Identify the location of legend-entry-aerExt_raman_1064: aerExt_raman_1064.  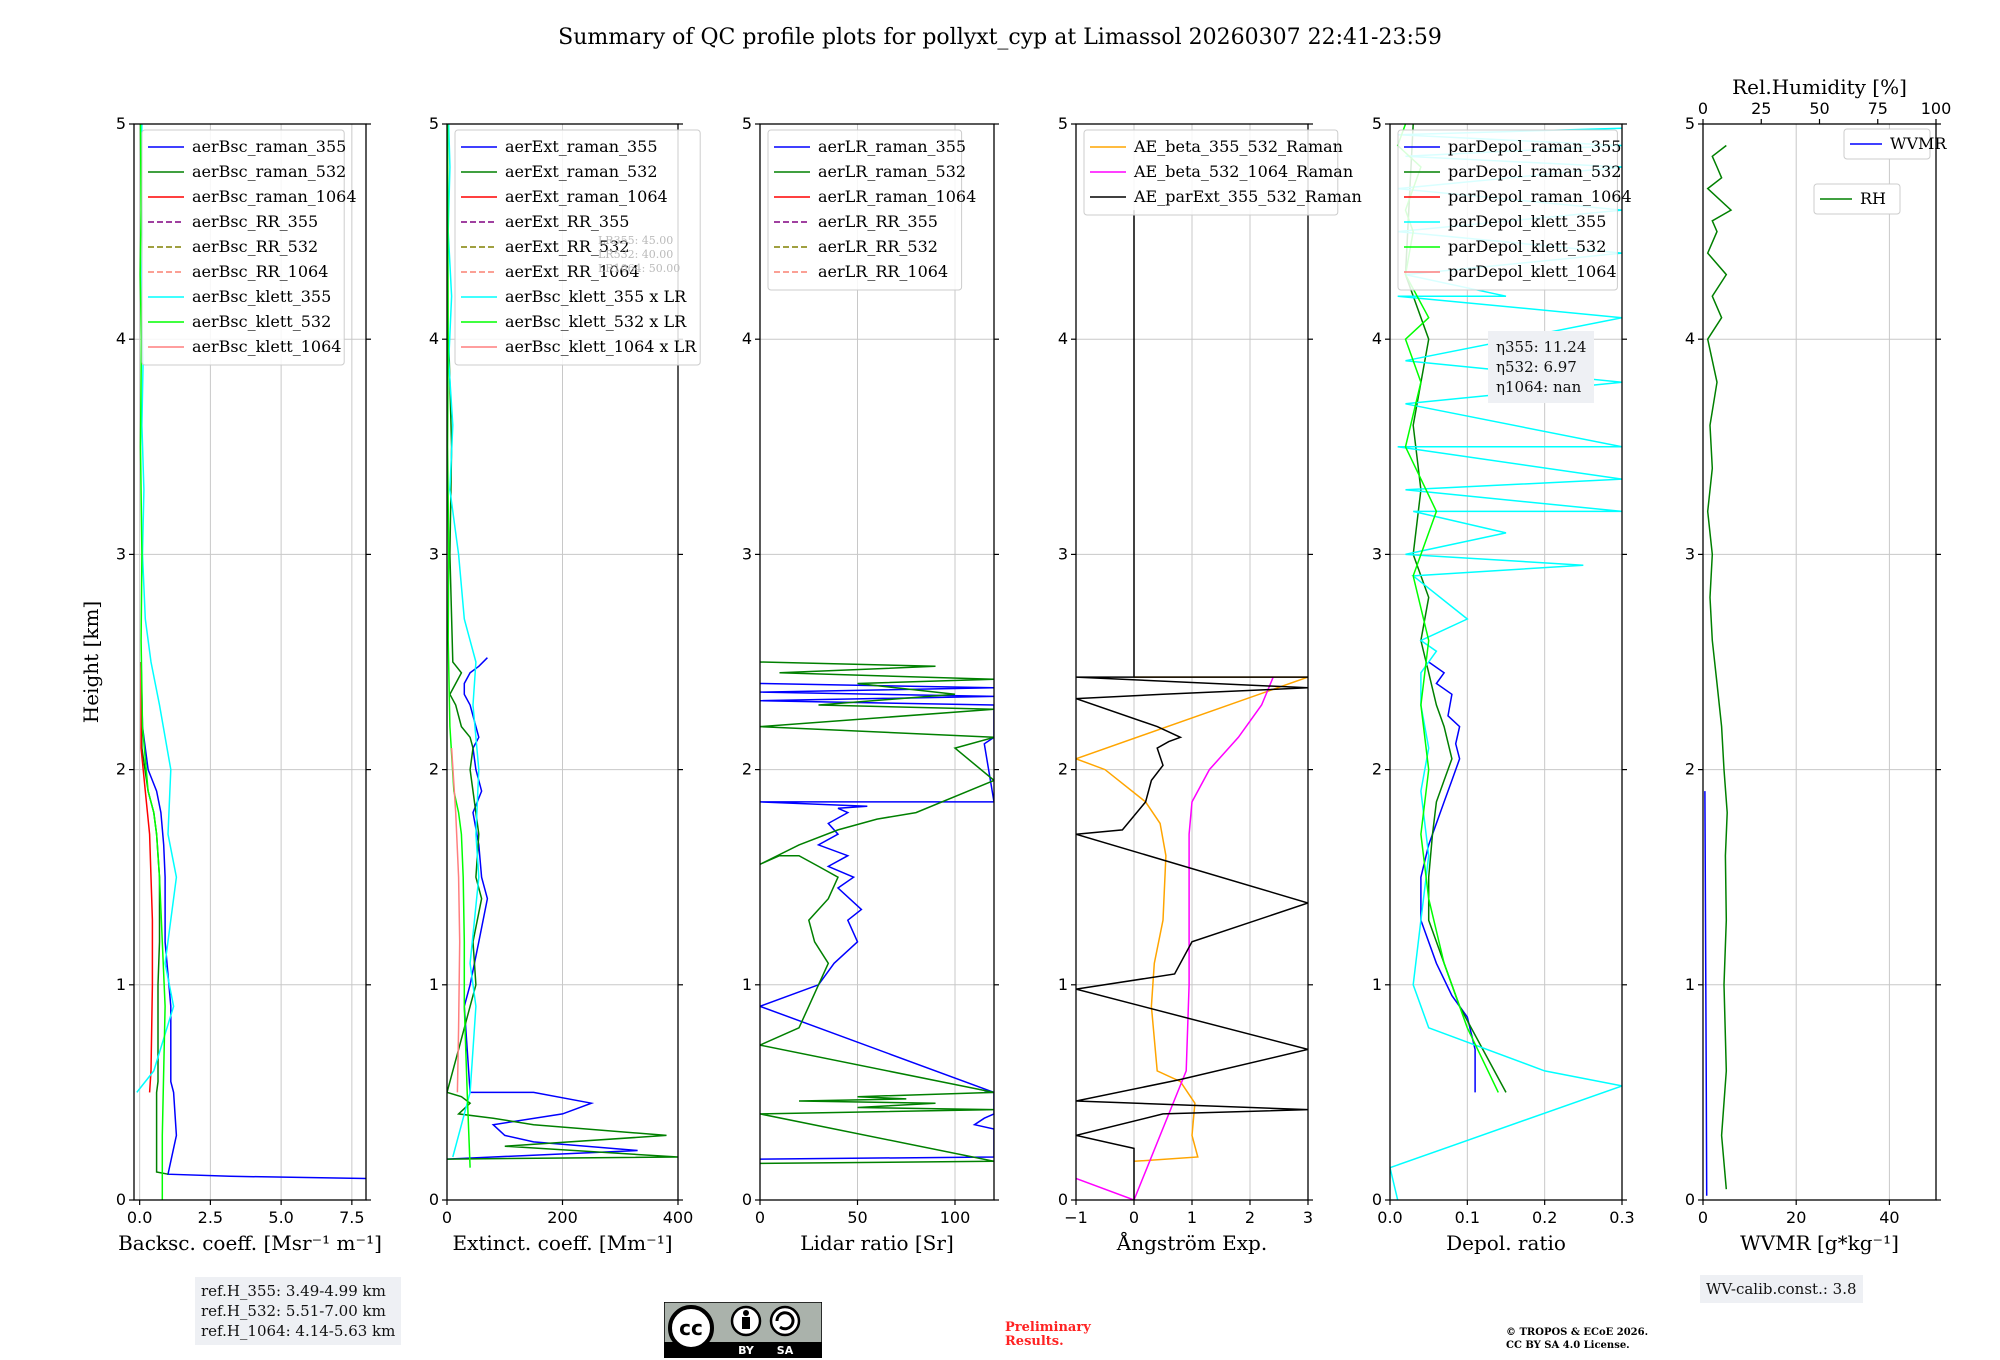
(586, 196).